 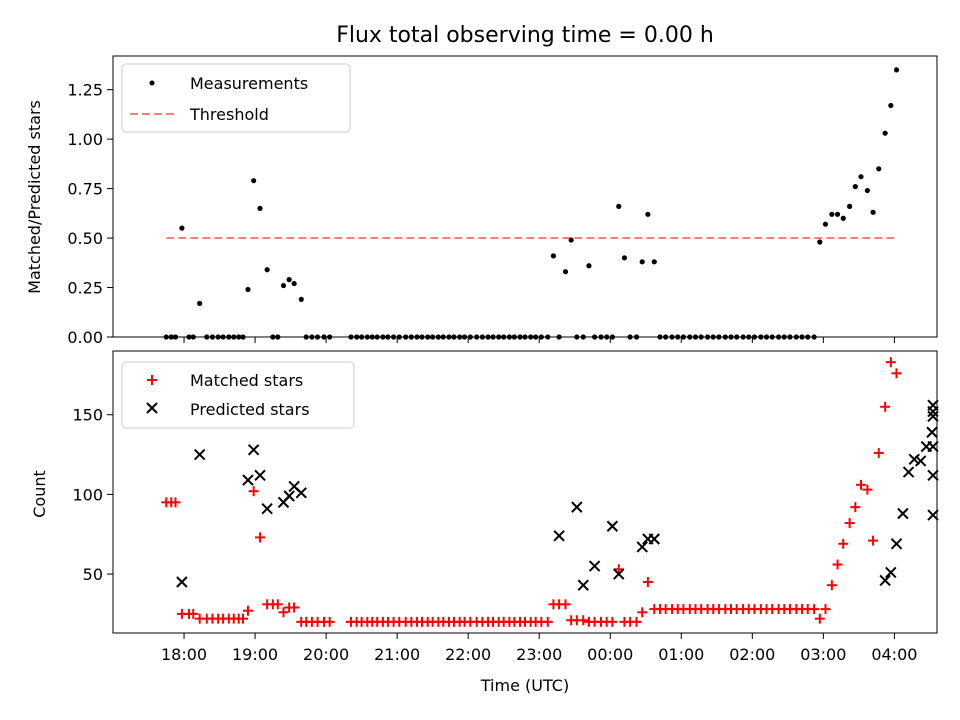 I want to click on top-y-tick-label: 0.25, so click(x=85, y=288).